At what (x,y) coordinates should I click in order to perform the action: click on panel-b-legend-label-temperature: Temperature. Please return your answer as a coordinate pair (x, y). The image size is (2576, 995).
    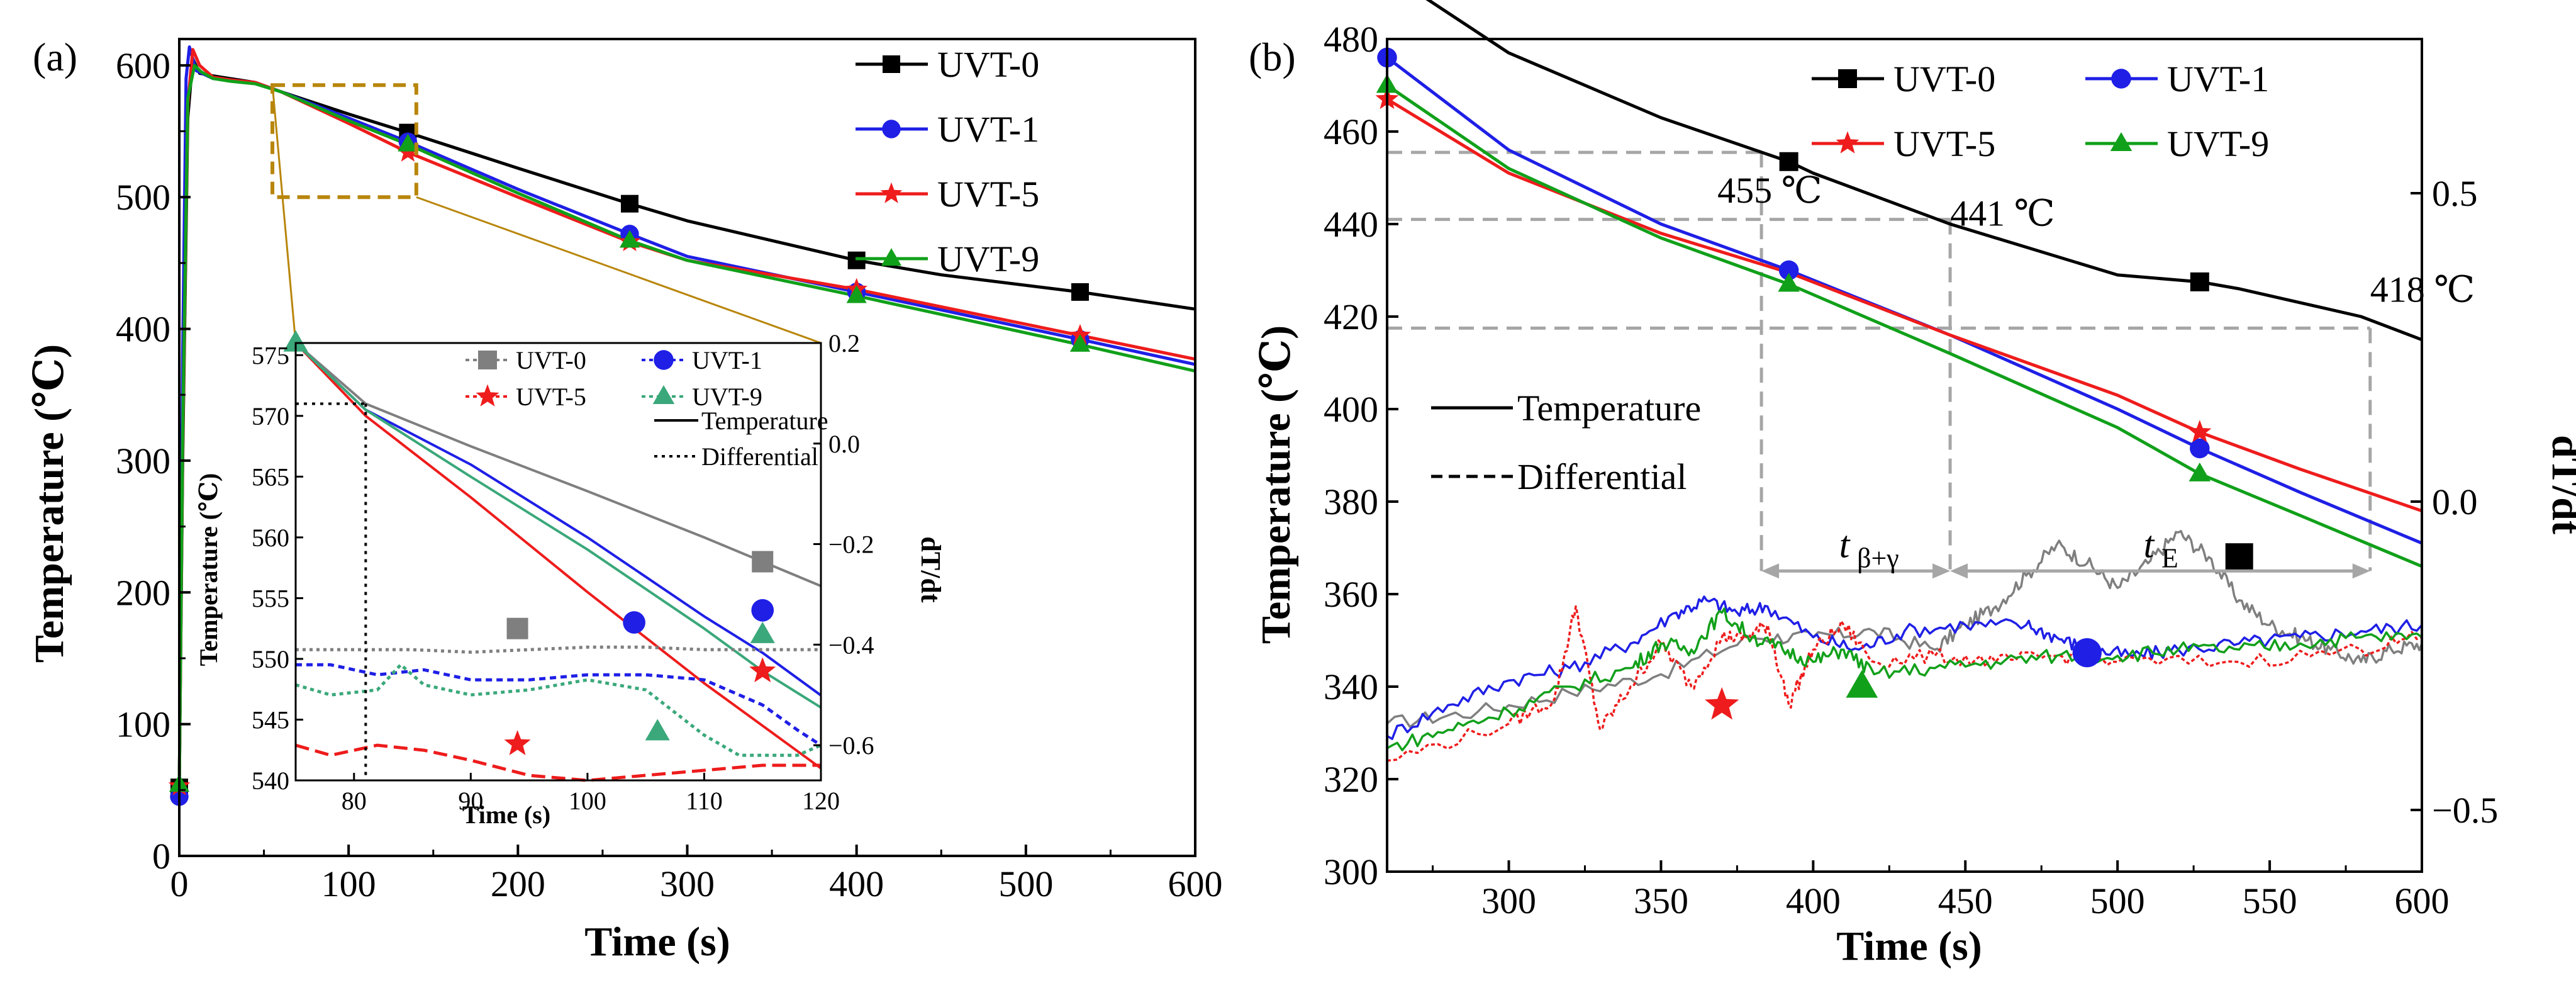
    Looking at the image, I should click on (1609, 409).